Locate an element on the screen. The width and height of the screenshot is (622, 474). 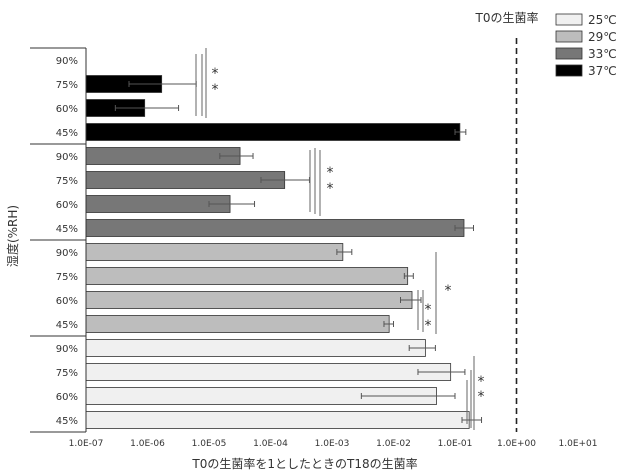
y-axis-label: 湿度(%RH) is located at coordinates (12, 236).